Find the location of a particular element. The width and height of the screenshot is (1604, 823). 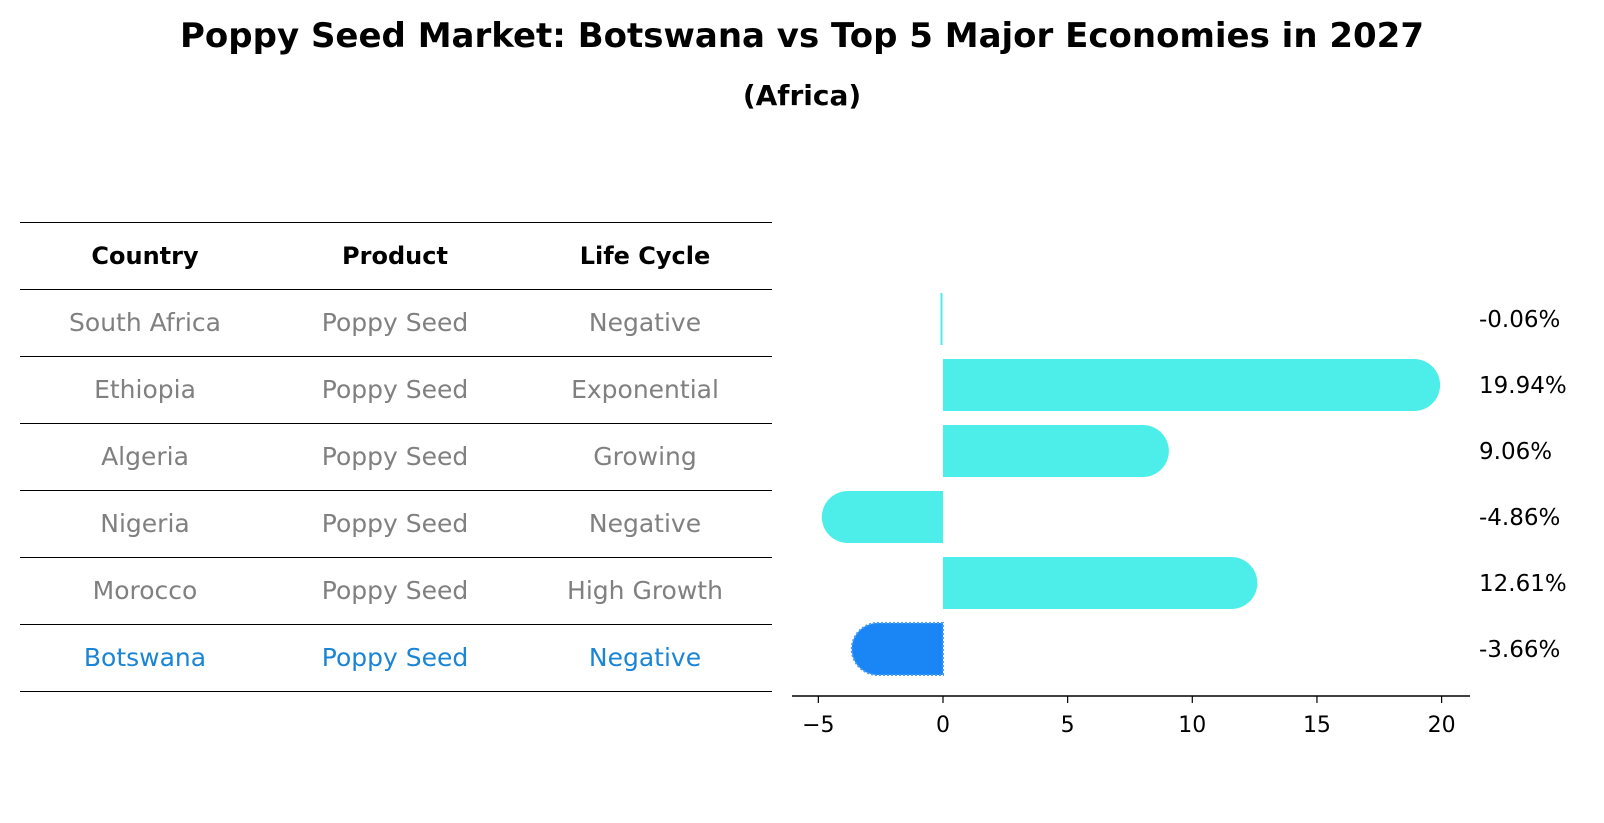

x-tick-label: 15 is located at coordinates (1317, 725).